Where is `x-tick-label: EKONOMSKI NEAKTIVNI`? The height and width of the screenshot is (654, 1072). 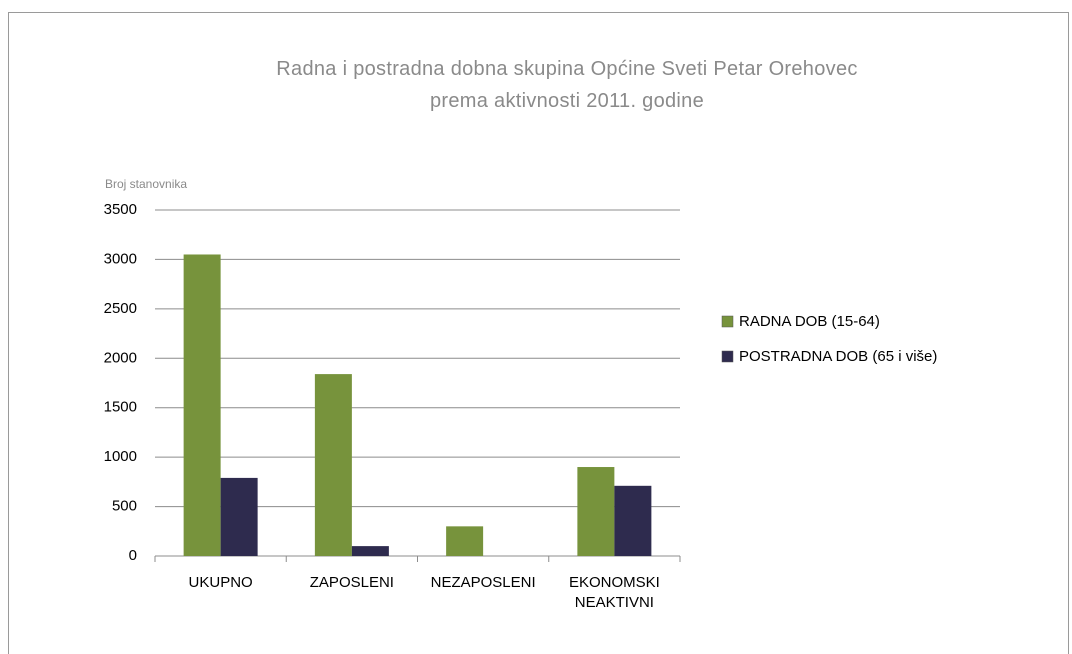 x-tick-label: EKONOMSKI NEAKTIVNI is located at coordinates (614, 592).